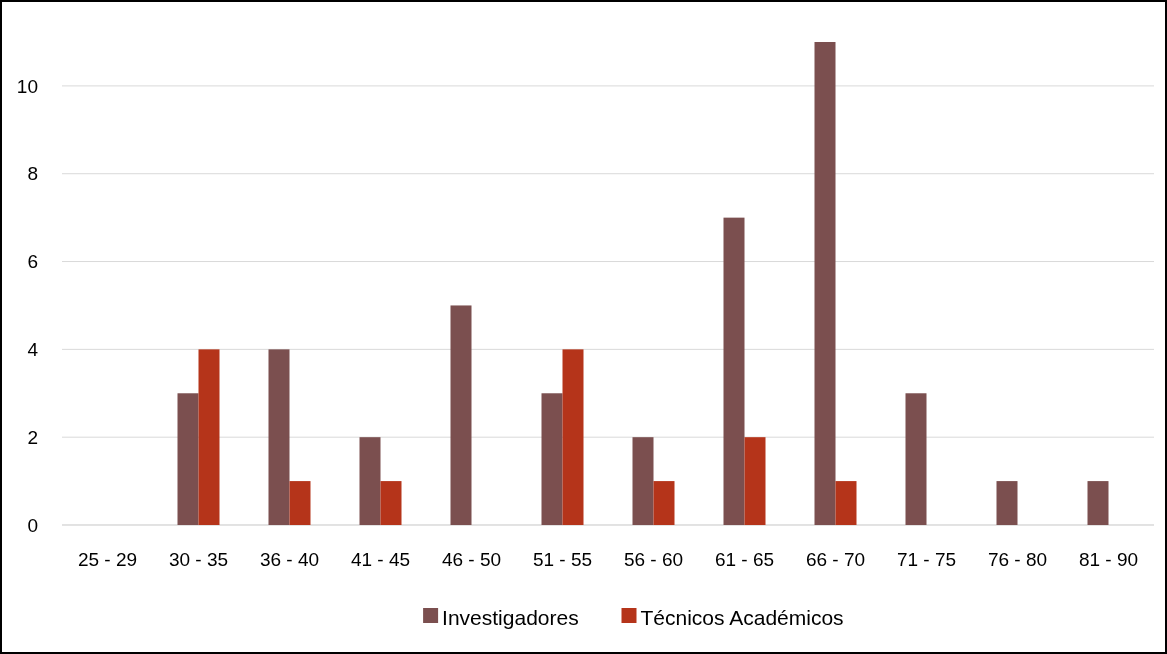 The height and width of the screenshot is (654, 1167). What do you see at coordinates (926, 559) in the screenshot?
I see `x-tick-label: 71 - 75` at bounding box center [926, 559].